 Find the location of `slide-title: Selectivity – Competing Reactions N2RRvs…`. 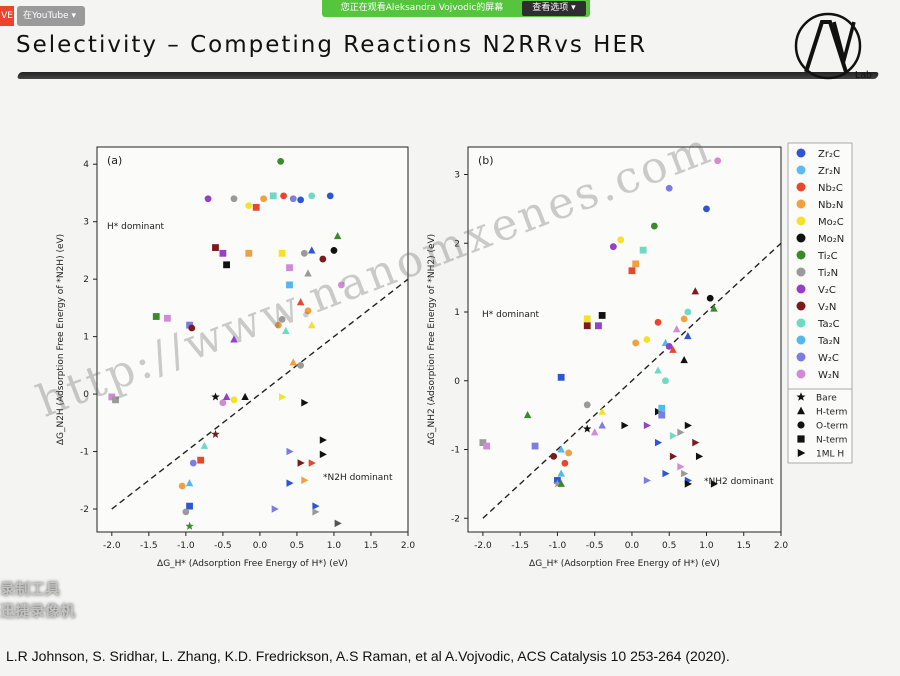

slide-title: Selectivity – Competing Reactions N2RRvs… is located at coordinates (331, 45).